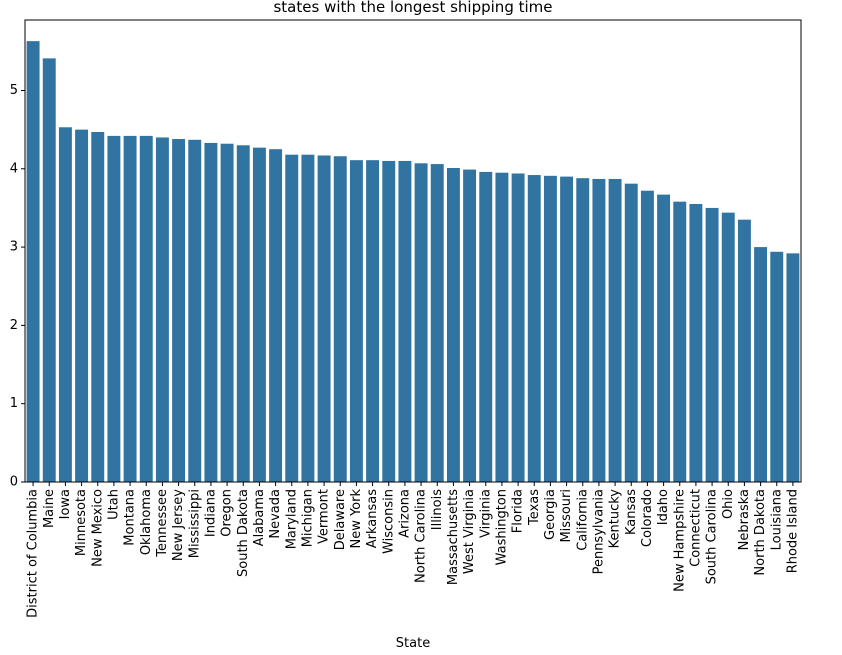 The width and height of the screenshot is (842, 655). I want to click on x-axis-label: State, so click(413, 643).